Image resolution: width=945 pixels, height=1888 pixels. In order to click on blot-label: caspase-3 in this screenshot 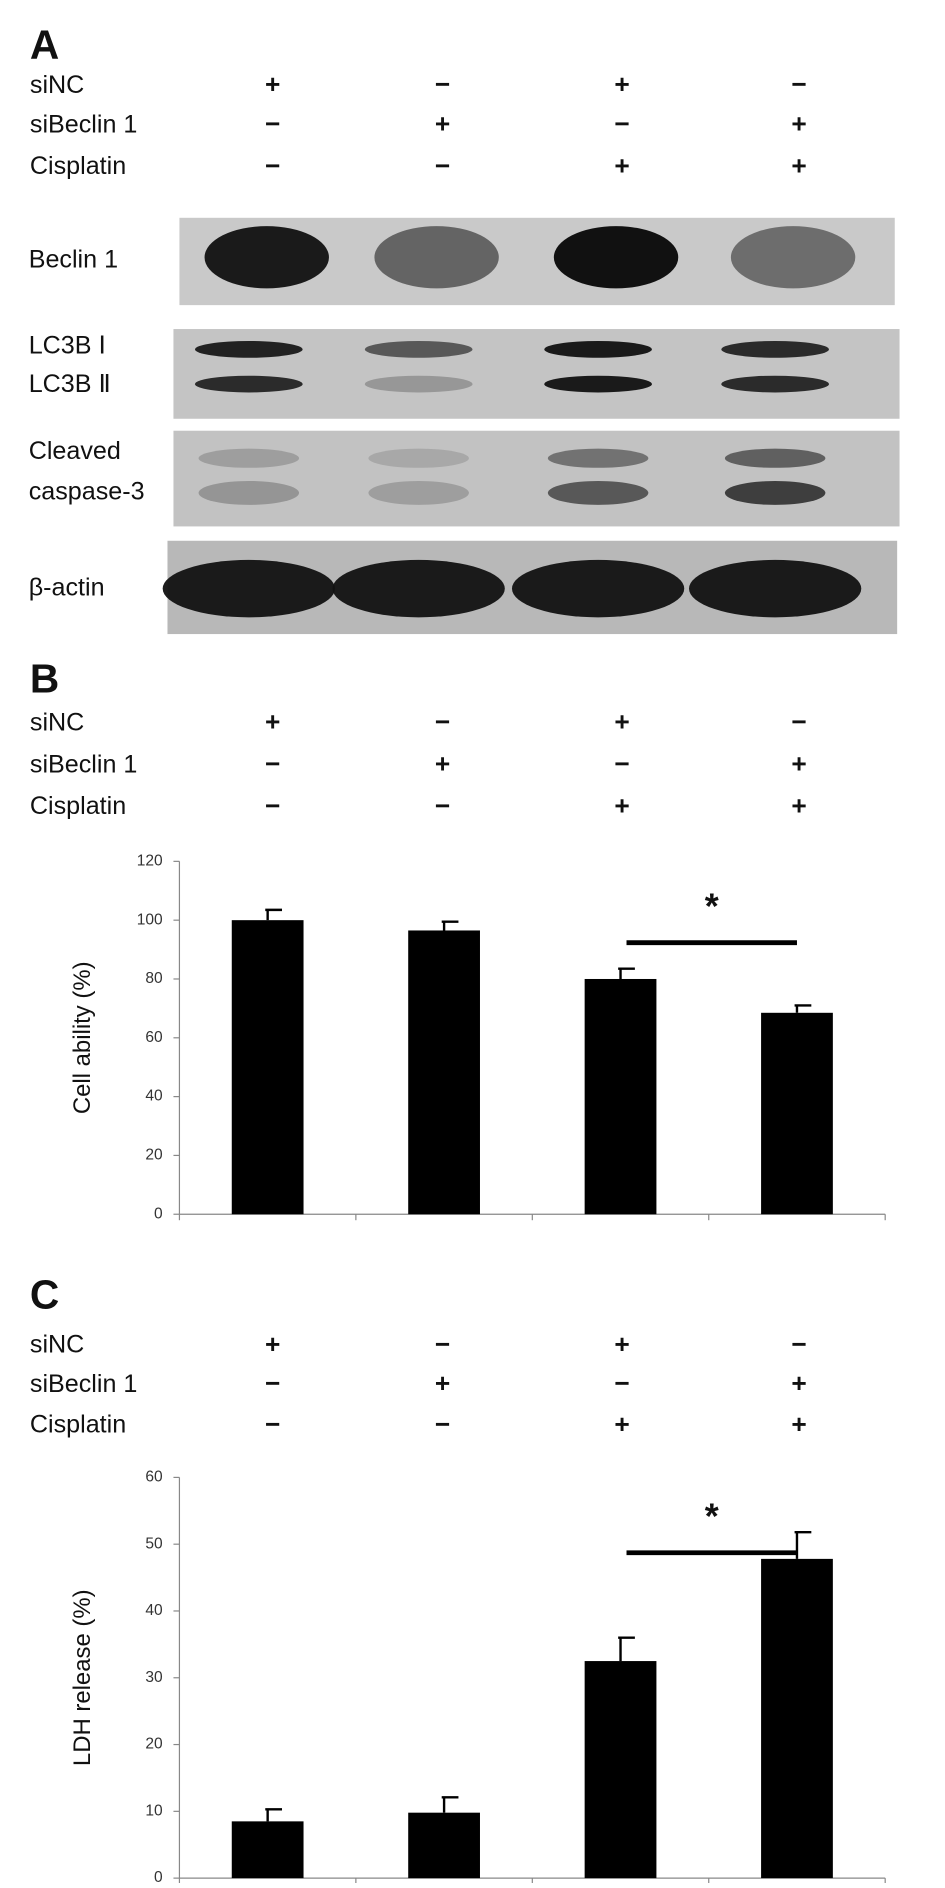, I will do `click(87, 492)`.